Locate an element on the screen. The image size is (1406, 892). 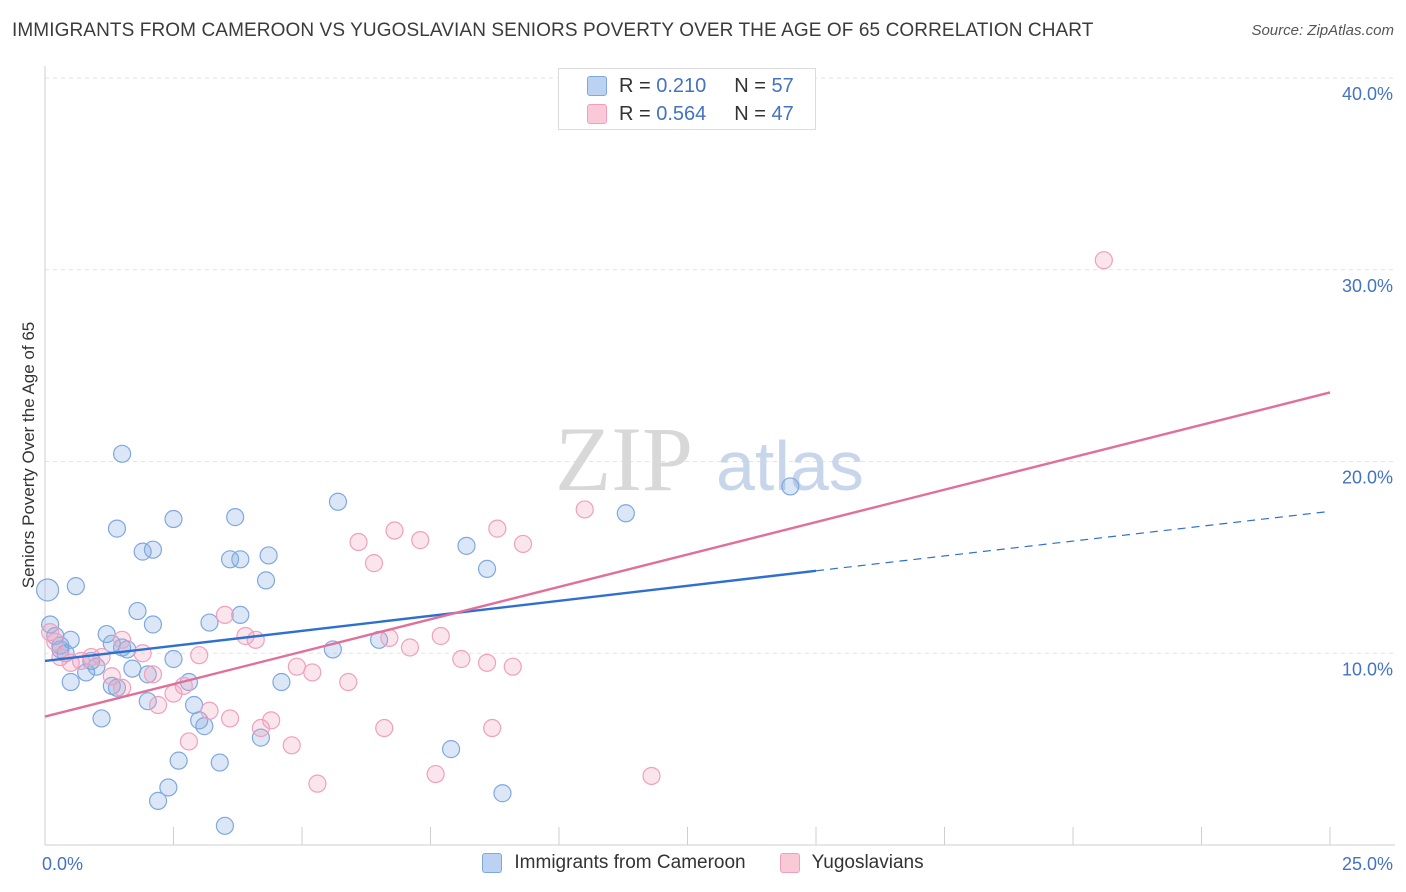
stats-legend: R = 0.210 N = 57 R = 0.564 N = 47 is located at coordinates (687, 99).